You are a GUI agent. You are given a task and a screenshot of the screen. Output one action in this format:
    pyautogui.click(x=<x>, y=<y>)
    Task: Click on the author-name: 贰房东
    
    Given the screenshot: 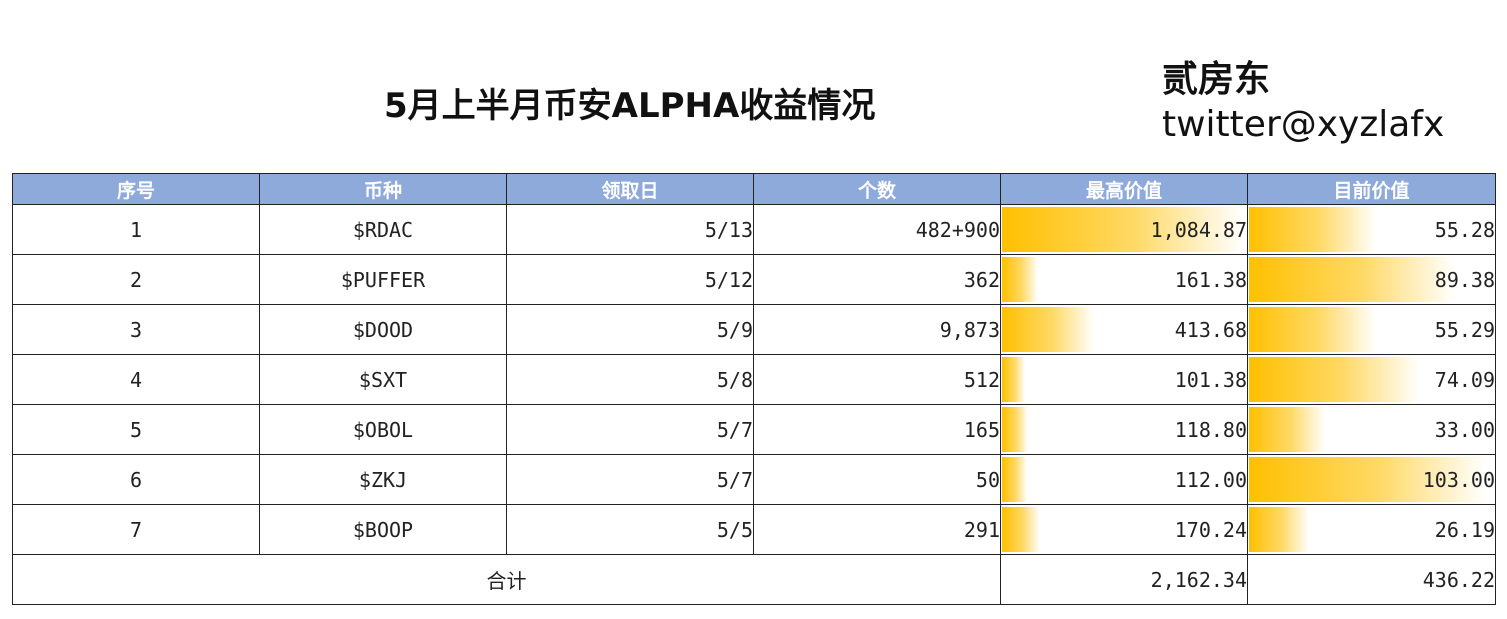 What is the action you would take?
    pyautogui.click(x=1216, y=79)
    